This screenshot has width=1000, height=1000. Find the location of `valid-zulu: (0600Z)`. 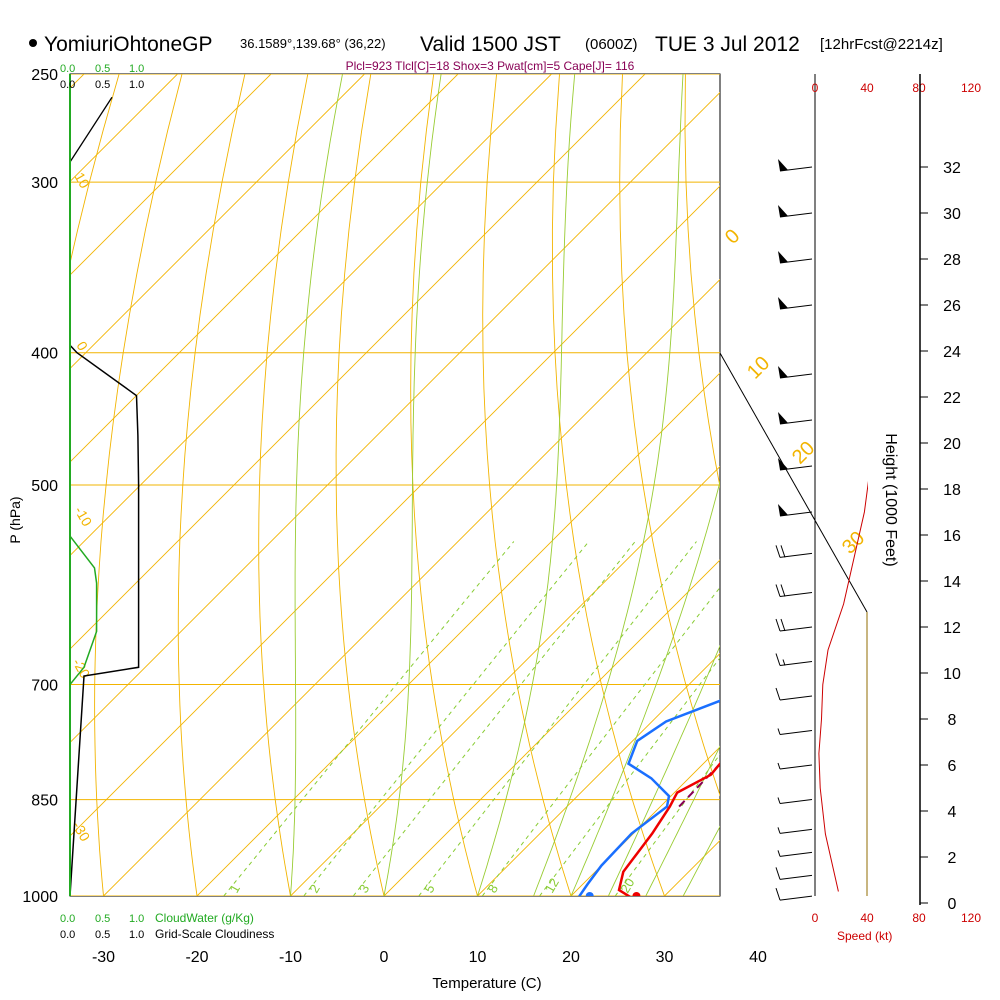

valid-zulu: (0600Z) is located at coordinates (611, 44).